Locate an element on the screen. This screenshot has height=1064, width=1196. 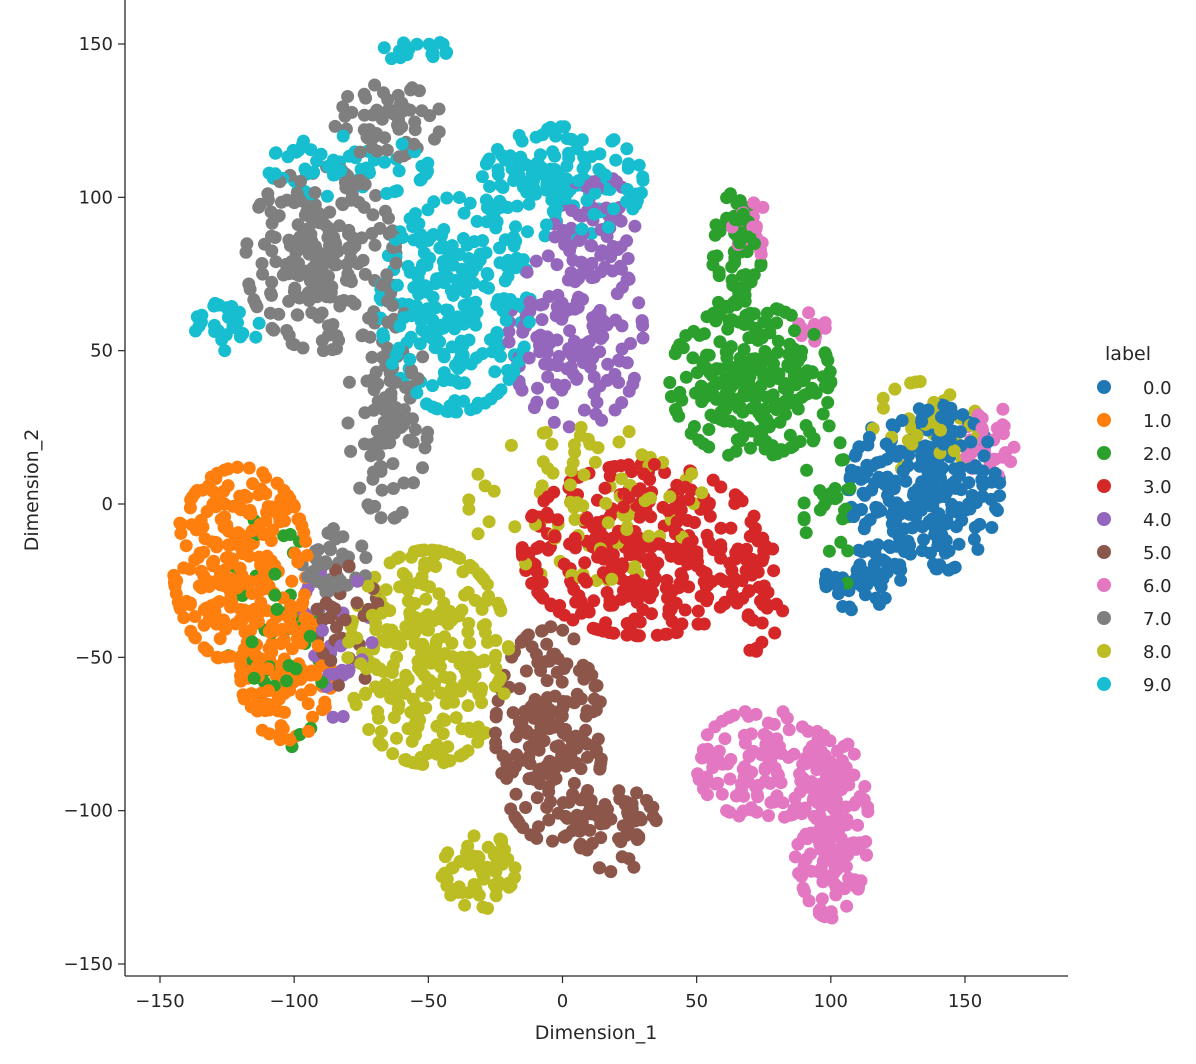
y-tick-label: 100 is located at coordinates (96, 197).